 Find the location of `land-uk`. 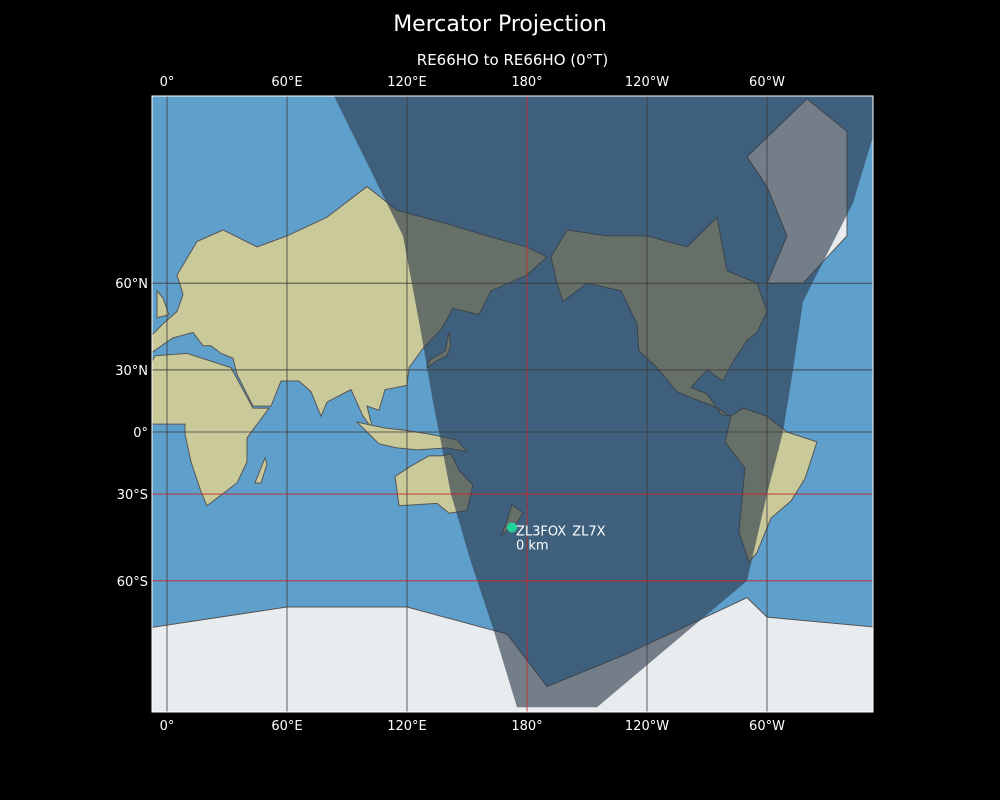

land-uk is located at coordinates (163, 304).